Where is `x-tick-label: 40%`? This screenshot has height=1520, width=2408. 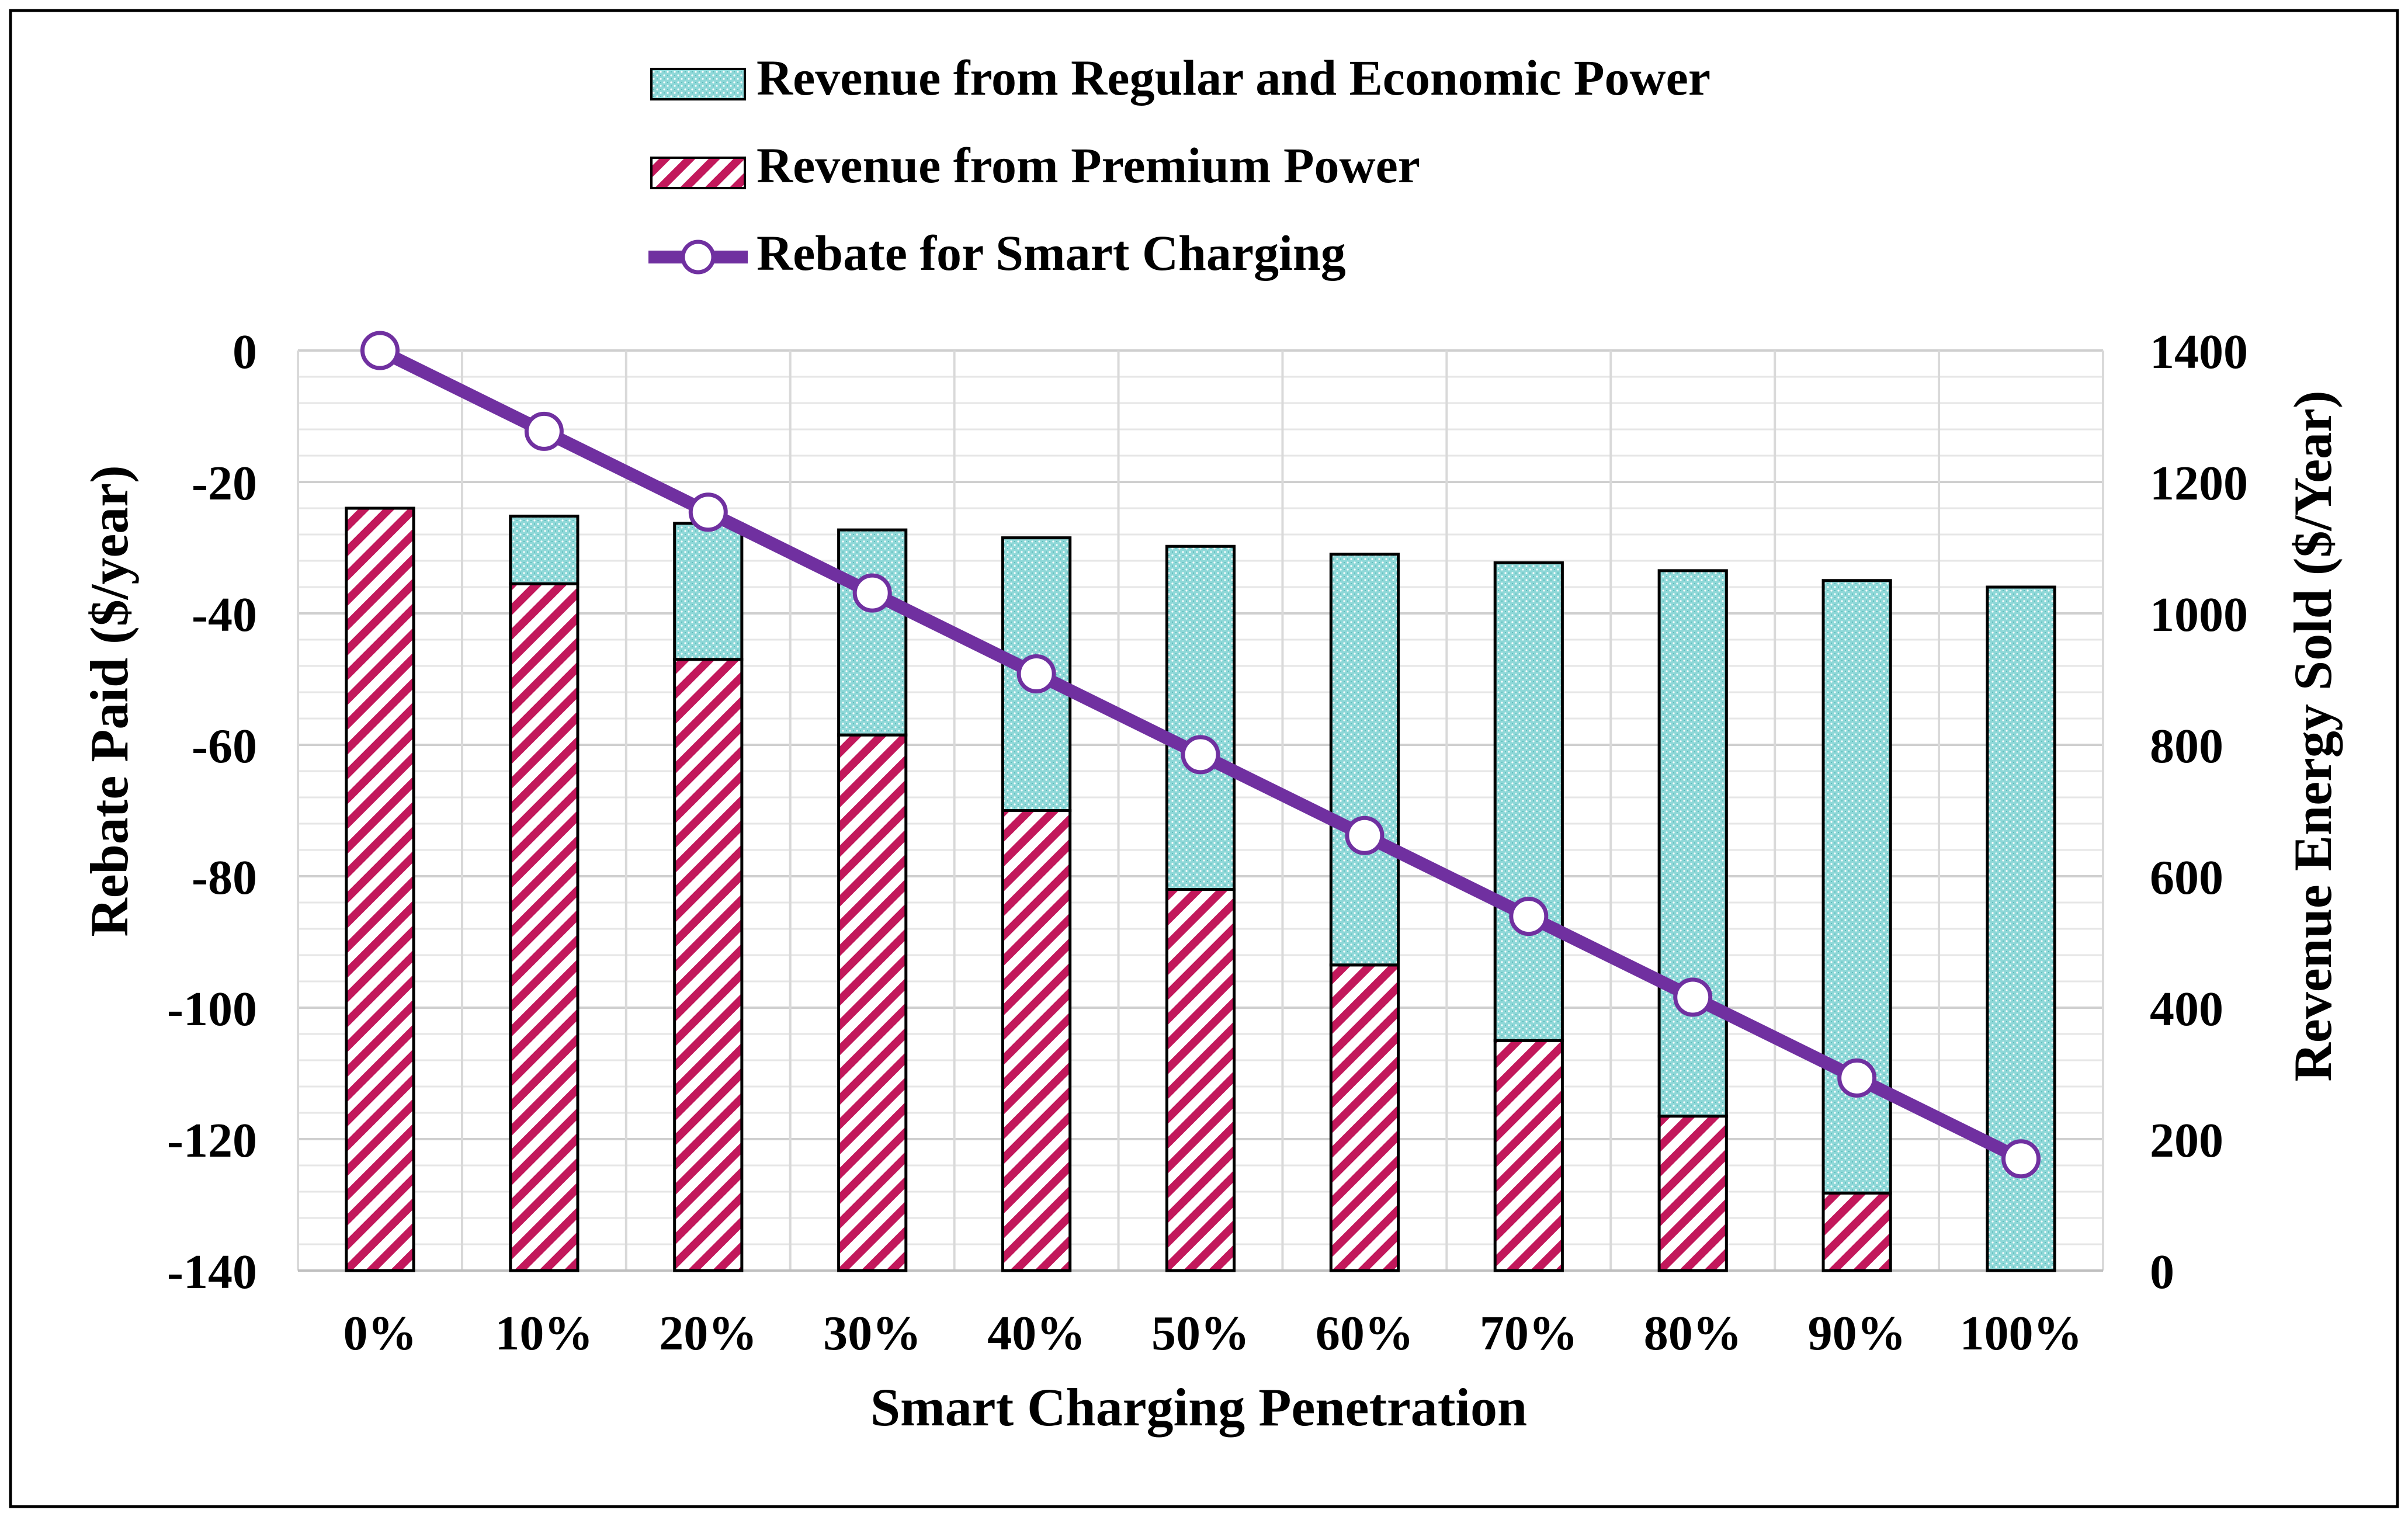
x-tick-label: 40% is located at coordinates (1036, 1333).